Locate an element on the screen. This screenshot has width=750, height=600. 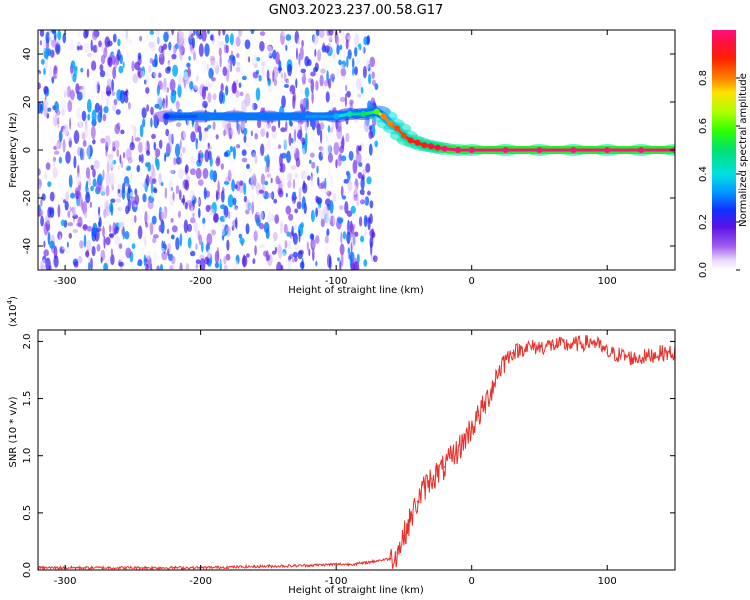
spectrogram-y-axis-label: Frequency (Hz) is located at coordinates (13, 150).